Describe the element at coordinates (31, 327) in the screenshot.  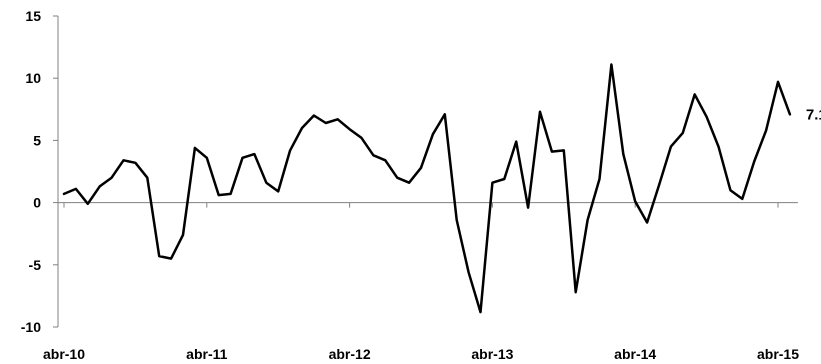
I see `y-tick-label: -10` at that location.